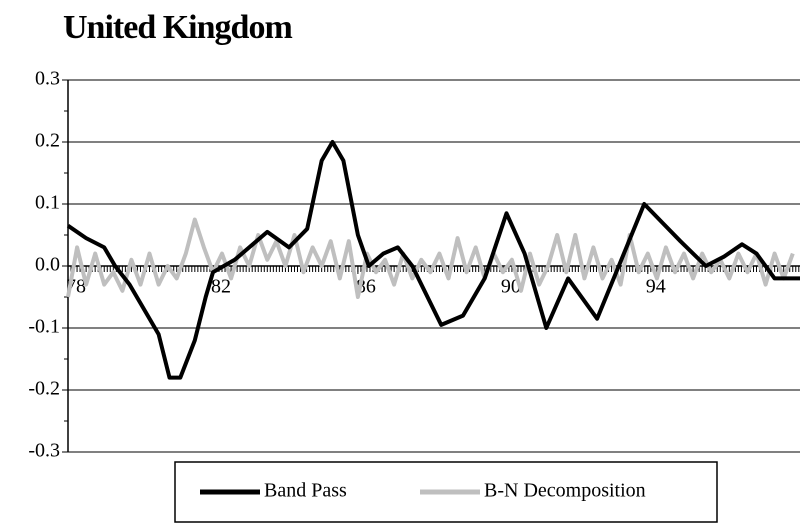  Describe the element at coordinates (177, 27) in the screenshot. I see `chart-title: United Kingdom` at that location.